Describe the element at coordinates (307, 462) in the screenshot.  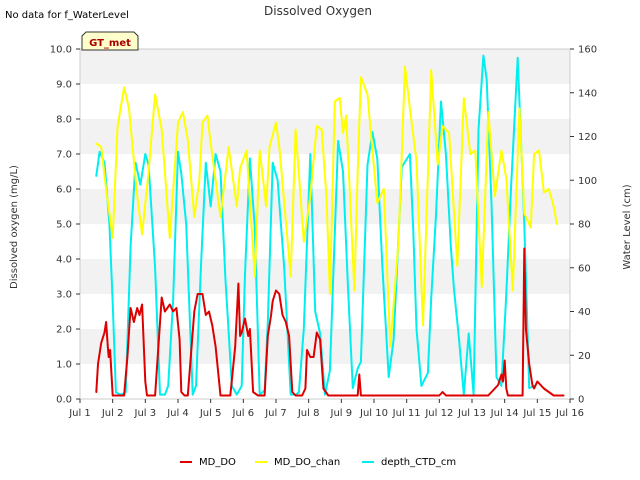
I see `legend-label: MD_DO_chan` at that location.